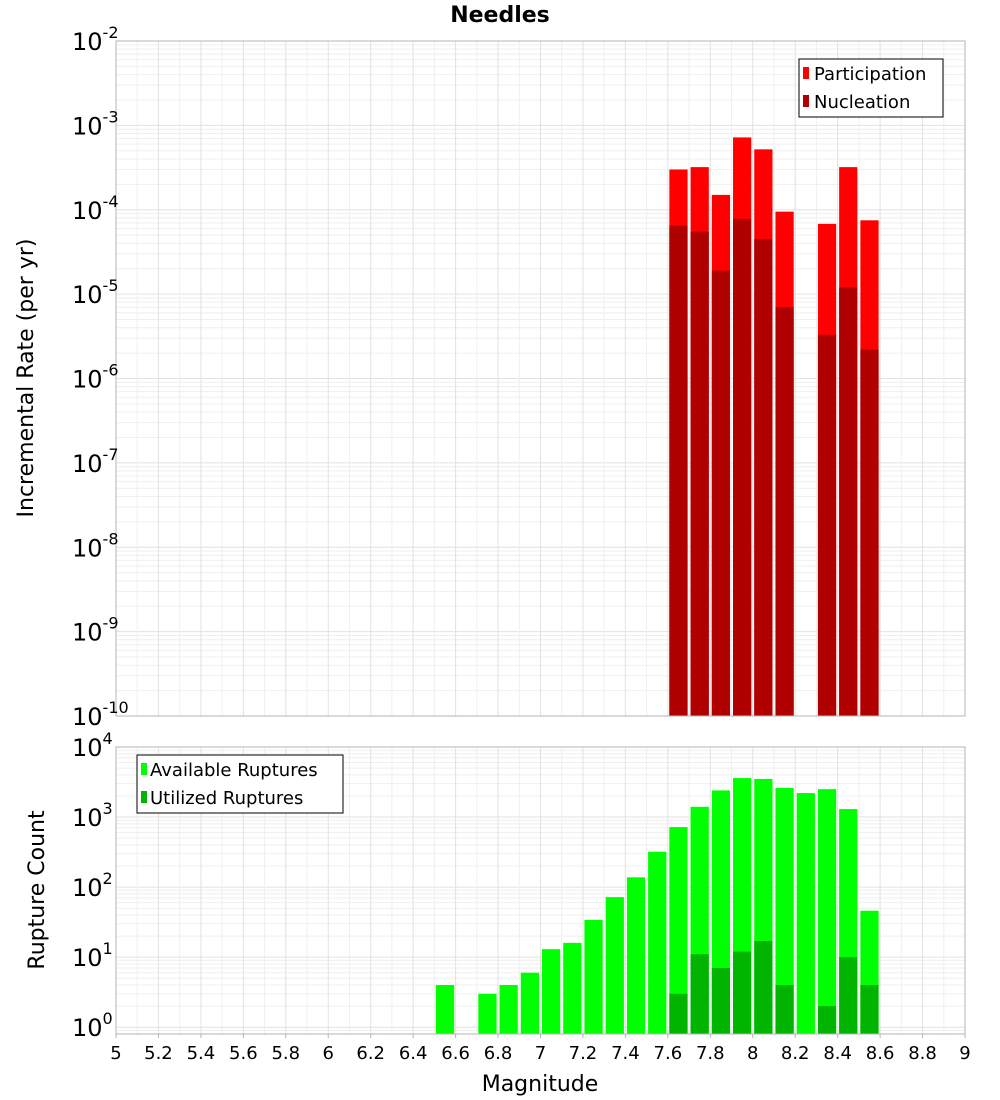 This screenshot has width=1000, height=1100. Describe the element at coordinates (95, 377) in the screenshot. I see `y-tick-label: 10⁻⁶` at that location.